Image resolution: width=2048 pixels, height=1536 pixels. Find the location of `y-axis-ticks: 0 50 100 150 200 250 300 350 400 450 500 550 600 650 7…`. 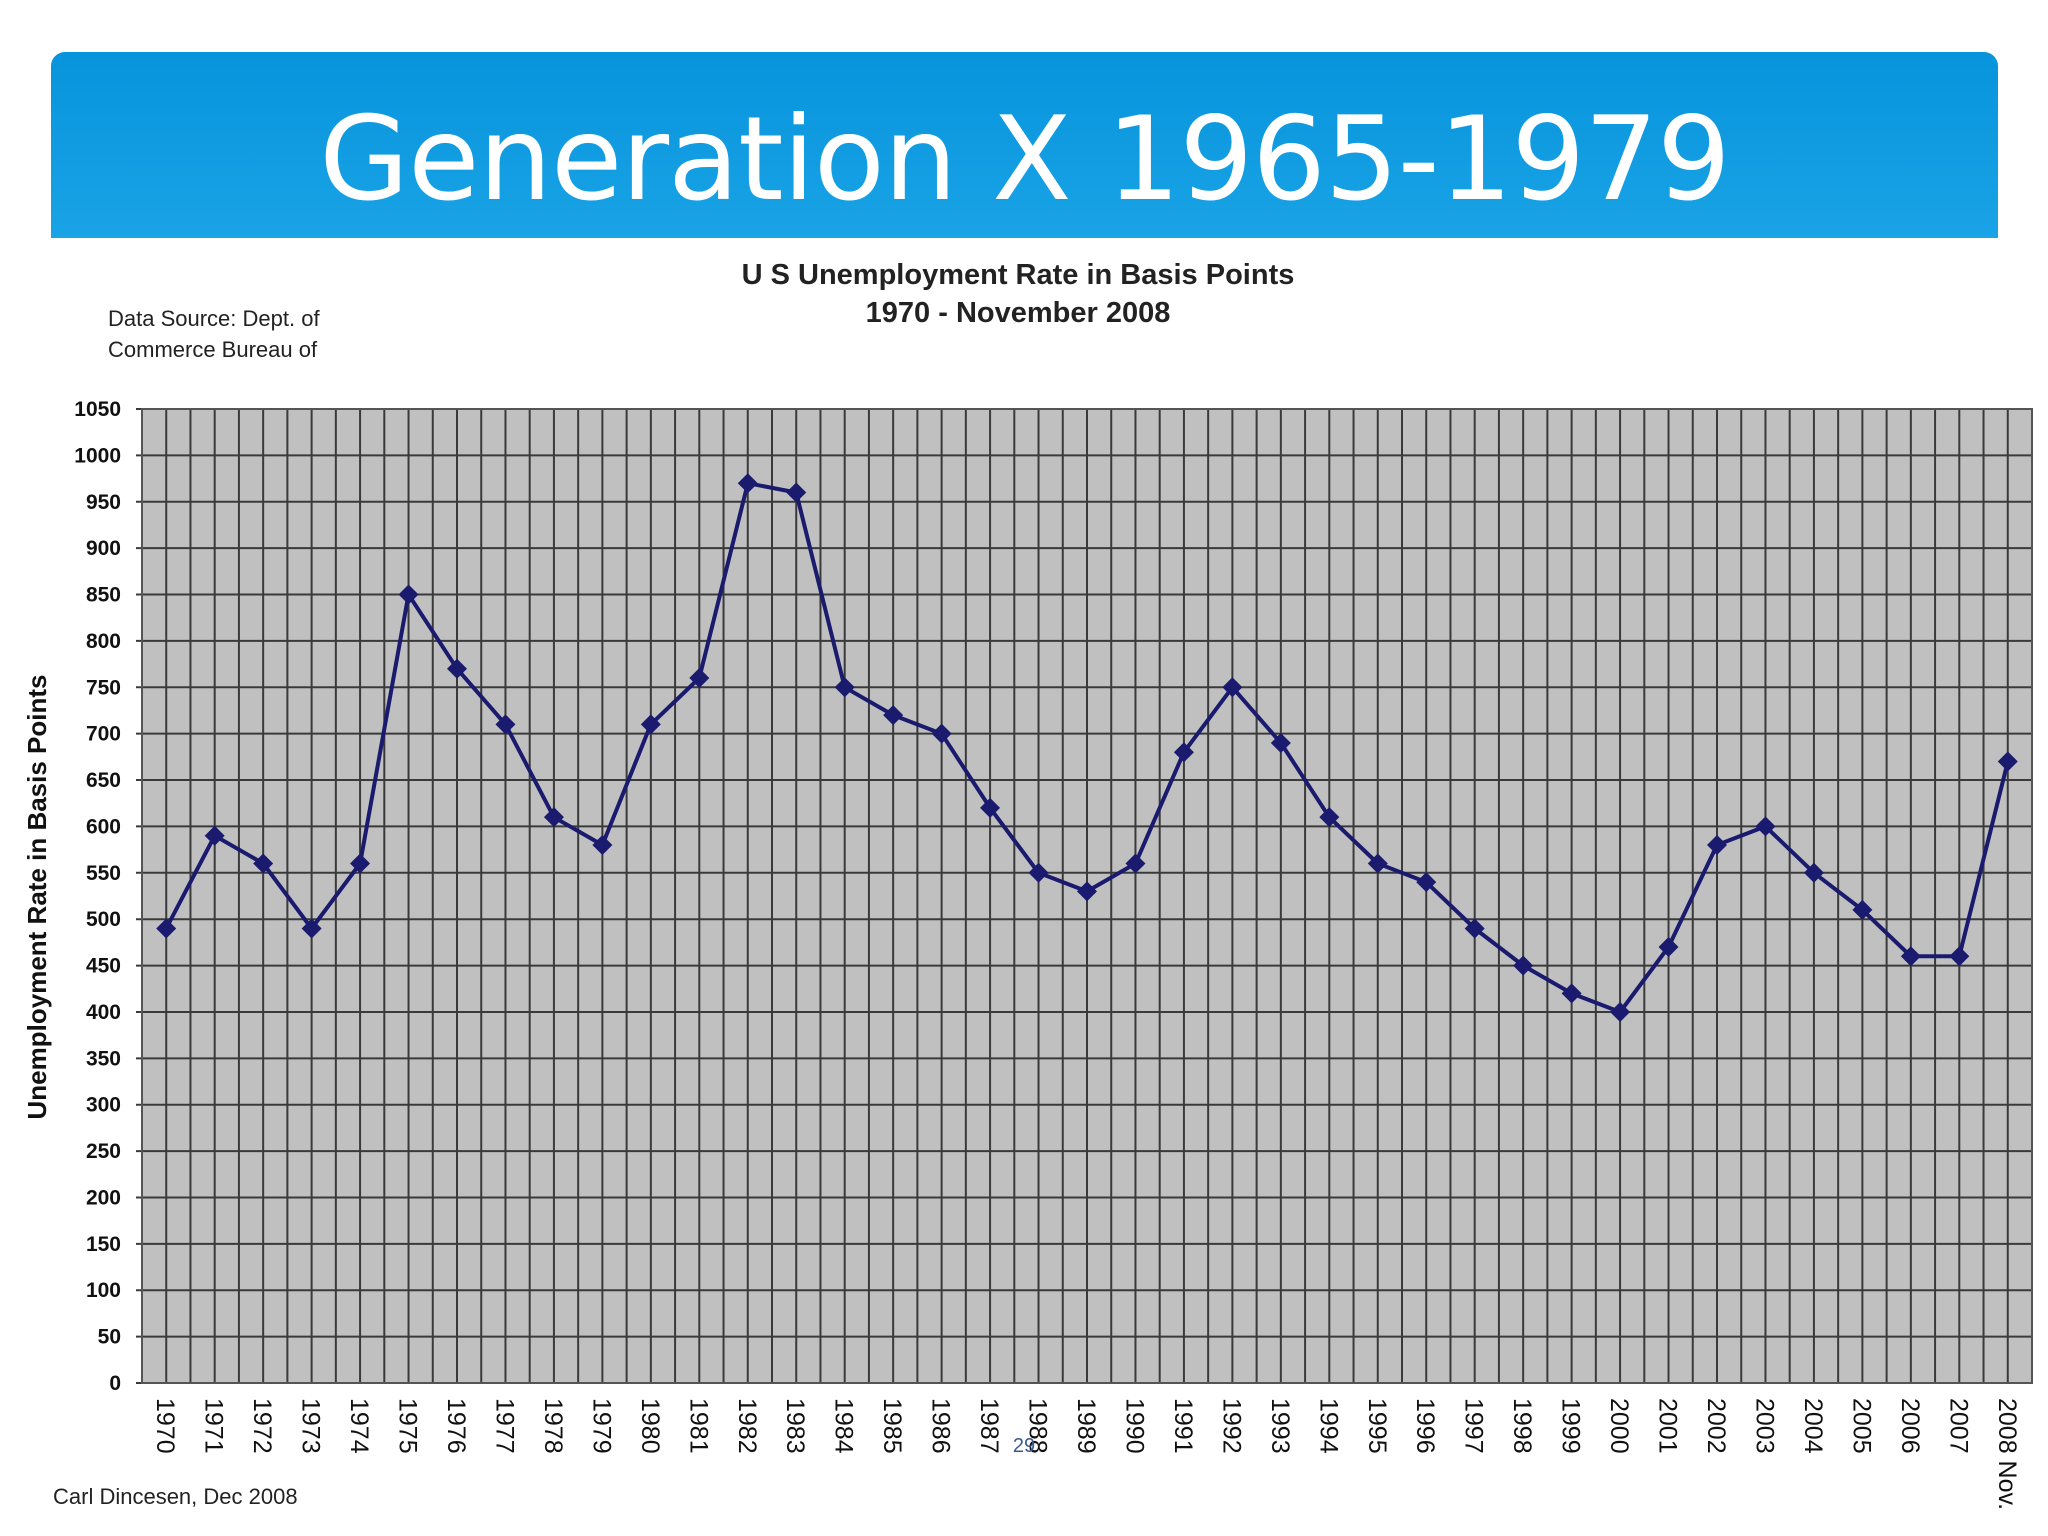

y-axis-ticks: 0 50 100 150 200 250 300 350 400 450 500 550 600 650 7… is located at coordinates (97, 896).